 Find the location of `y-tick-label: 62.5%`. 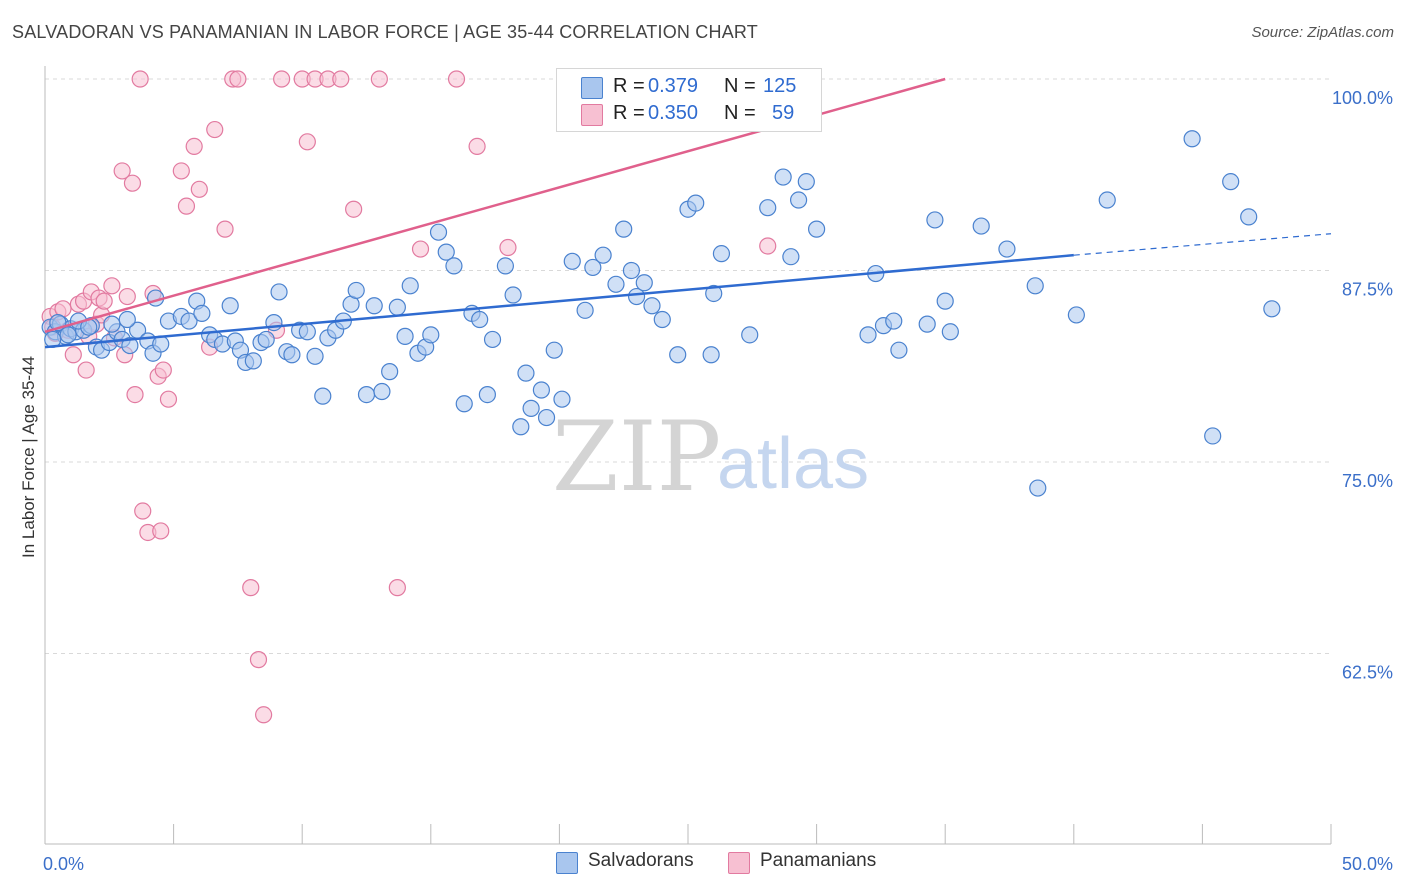

y-tick-label: 62.5% is located at coordinates (1367, 673).